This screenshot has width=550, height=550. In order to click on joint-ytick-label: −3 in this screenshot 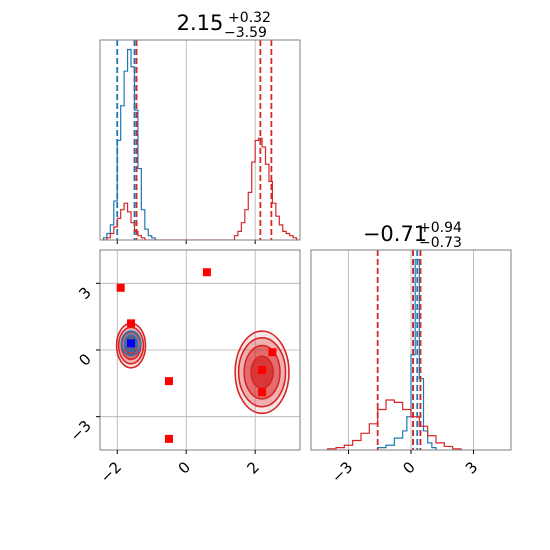, I will do `click(80, 431)`.